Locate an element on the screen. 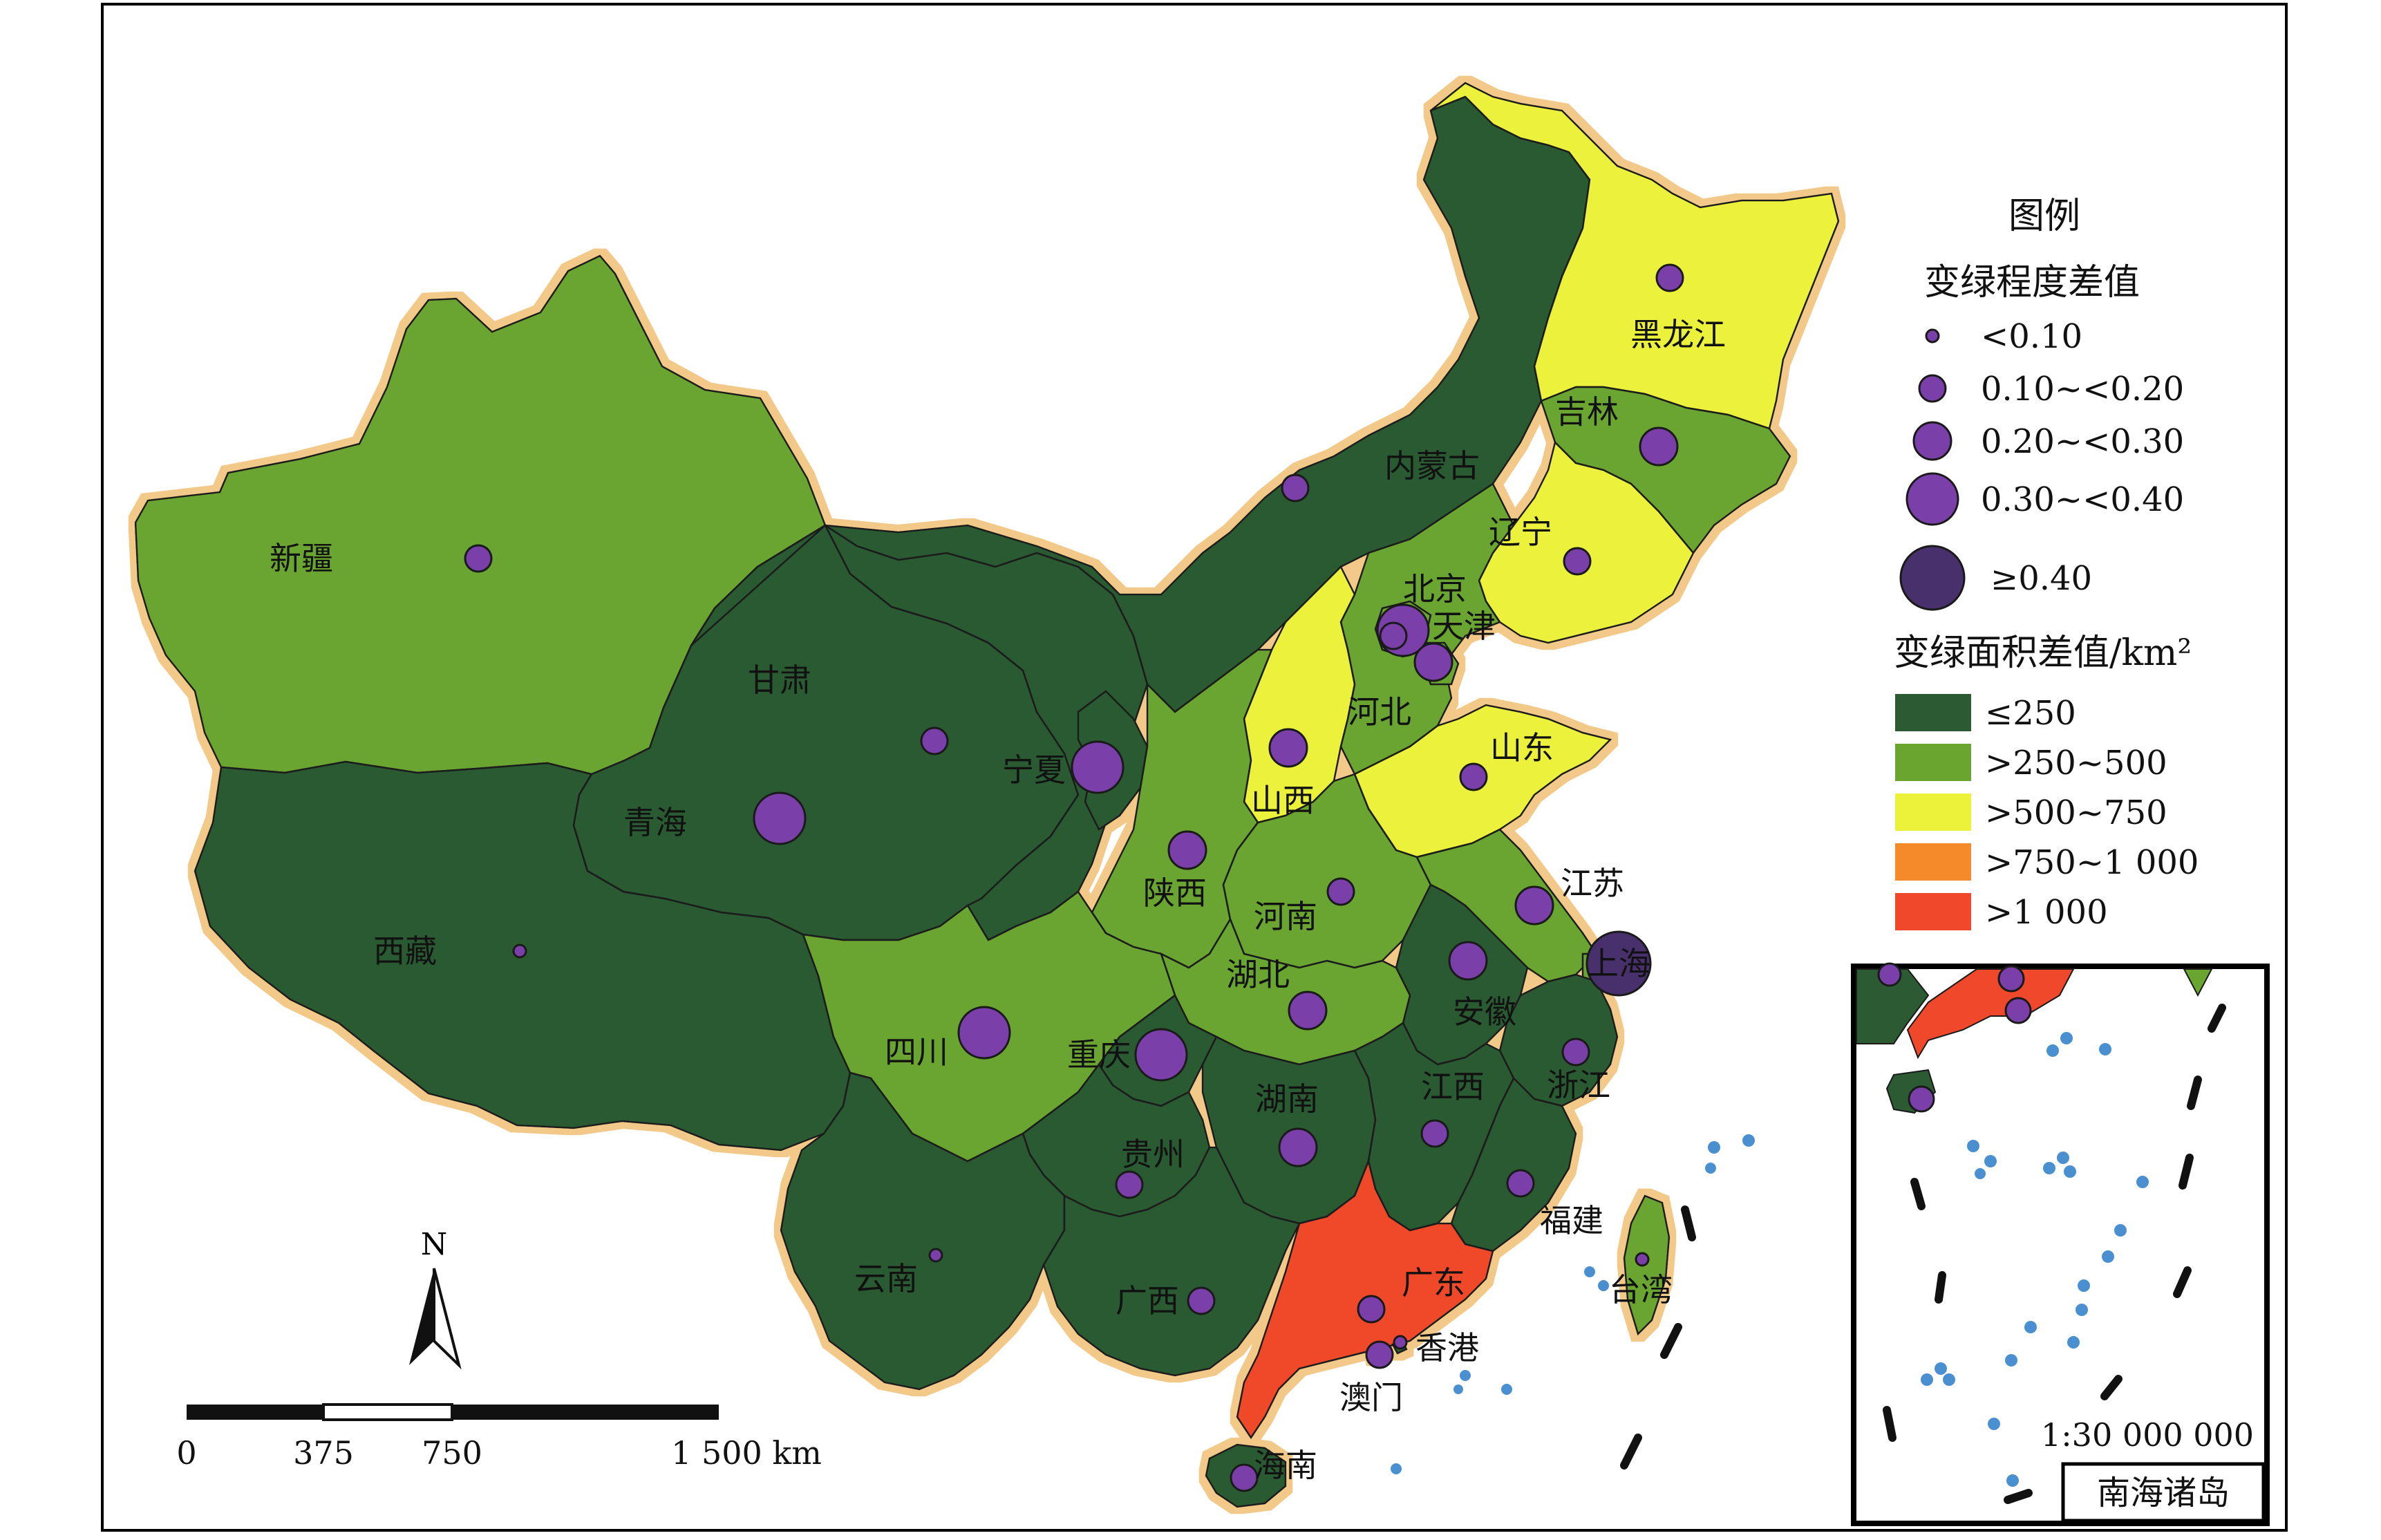 This screenshot has height=1540, width=2381. legend-circle-label-1: 0.10~<0.20 is located at coordinates (2082, 389).